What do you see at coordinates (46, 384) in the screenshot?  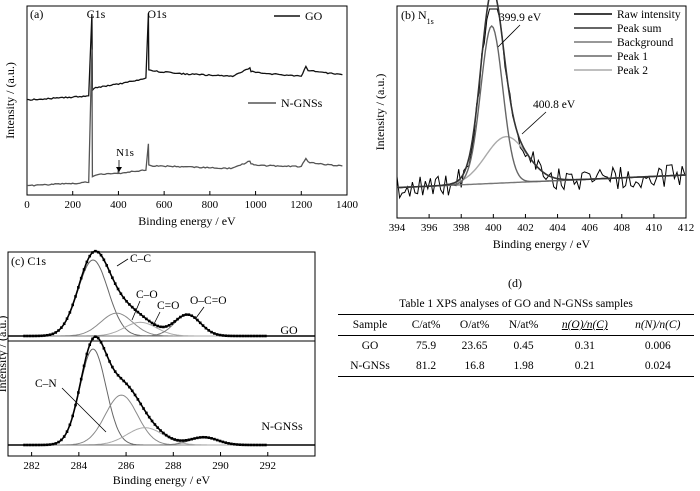 I see `annotation-c-n: C–N` at bounding box center [46, 384].